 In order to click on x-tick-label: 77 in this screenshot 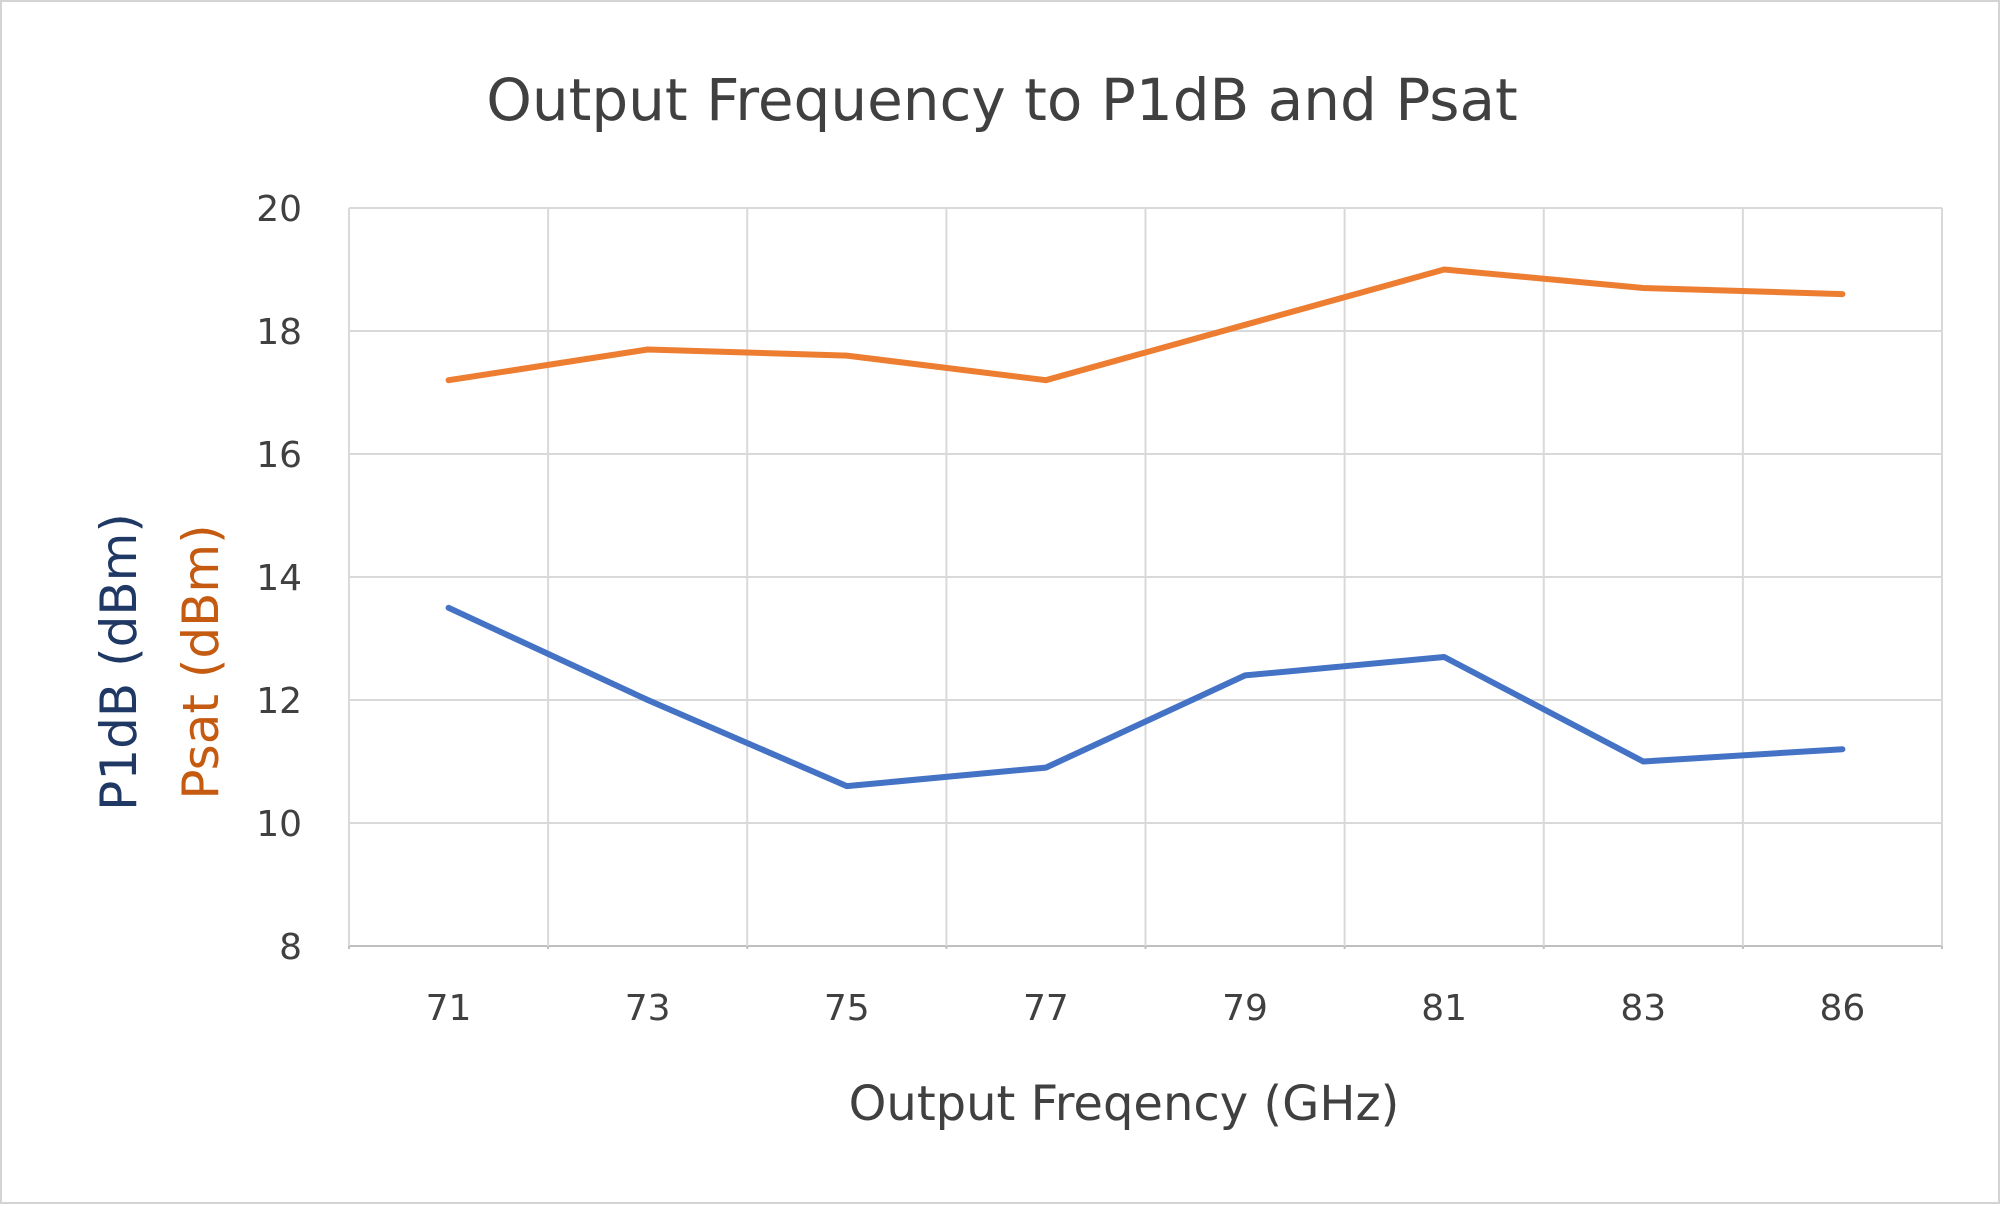, I will do `click(1046, 1008)`.